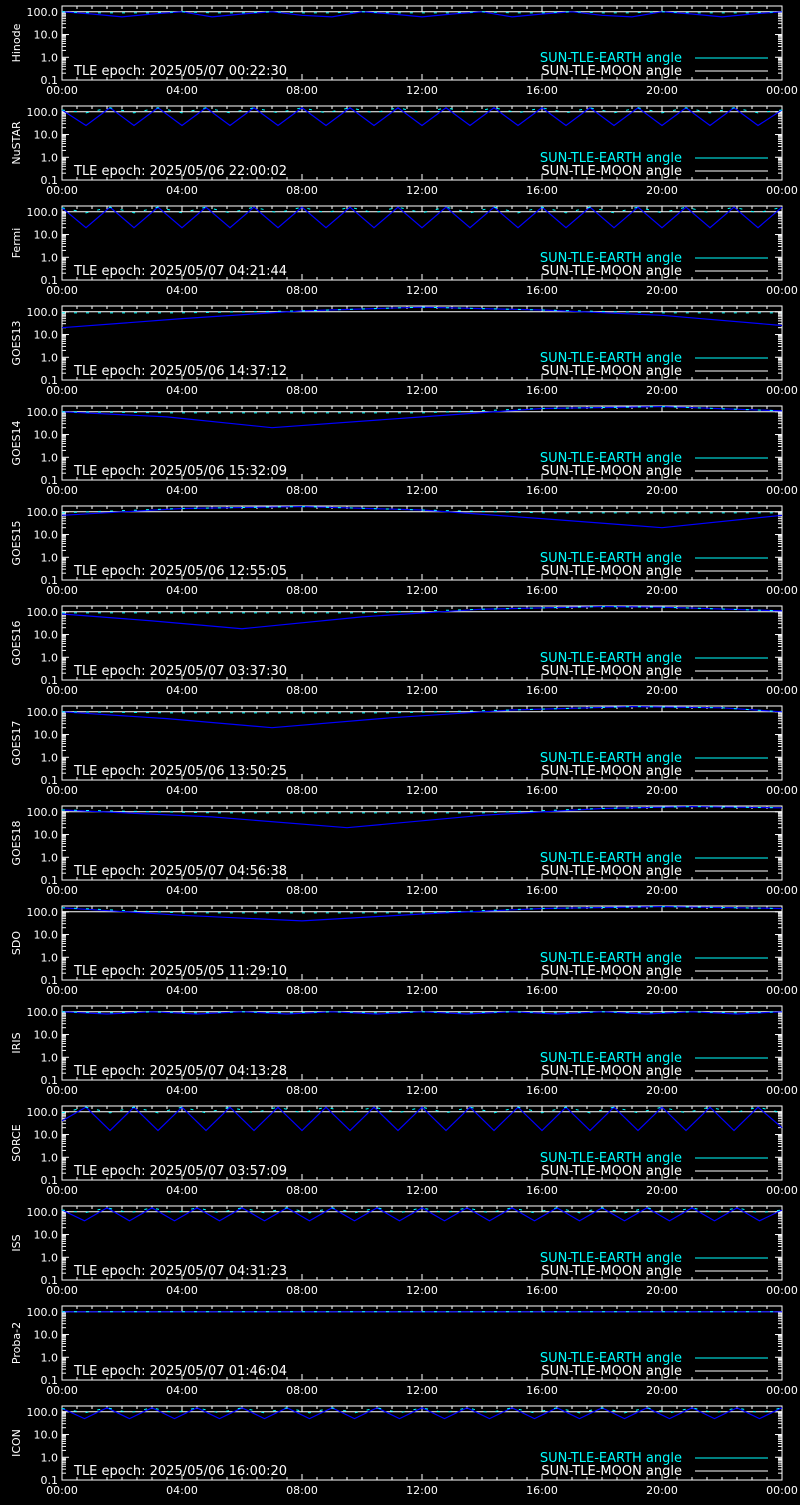 Image resolution: width=800 pixels, height=1505 pixels. I want to click on tle-epoch-label: TLE epoch: 2025/05/06 12:55:05, so click(180, 571).